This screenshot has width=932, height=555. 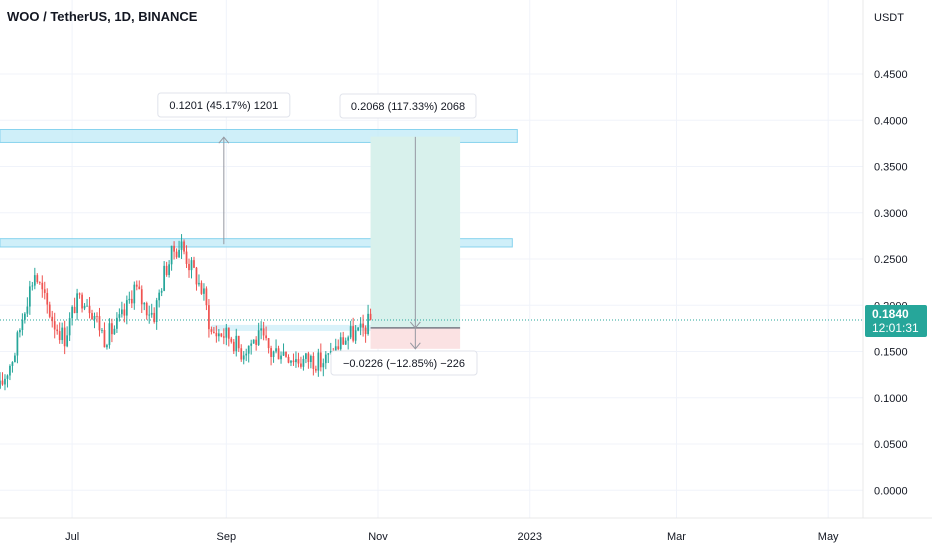 I want to click on price-tick-label: 0.1500, so click(x=891, y=353).